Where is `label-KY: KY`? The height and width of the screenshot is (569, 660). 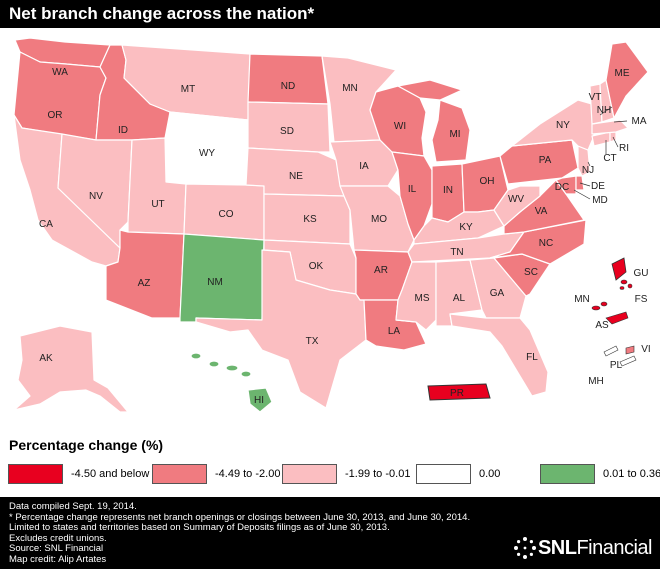
label-KY: KY is located at coordinates (466, 227).